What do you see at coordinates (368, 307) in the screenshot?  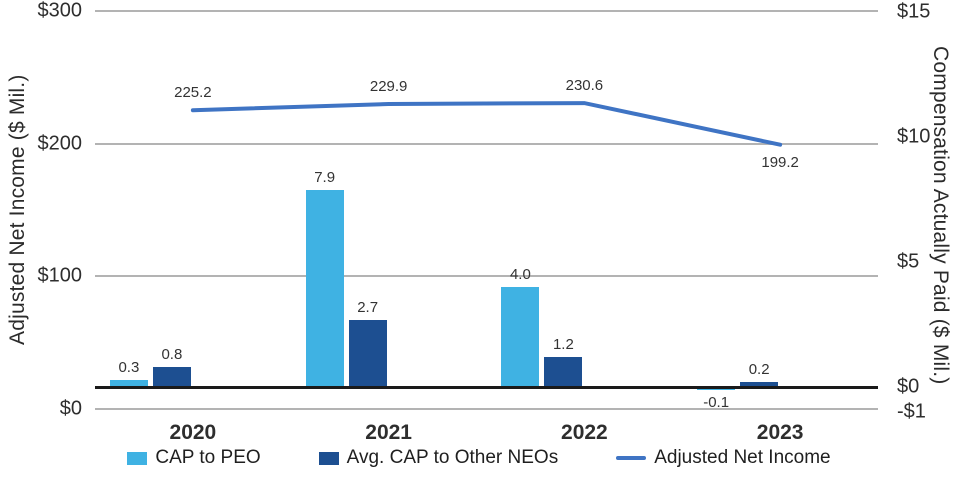 I see `bar-value-label: 2.7` at bounding box center [368, 307].